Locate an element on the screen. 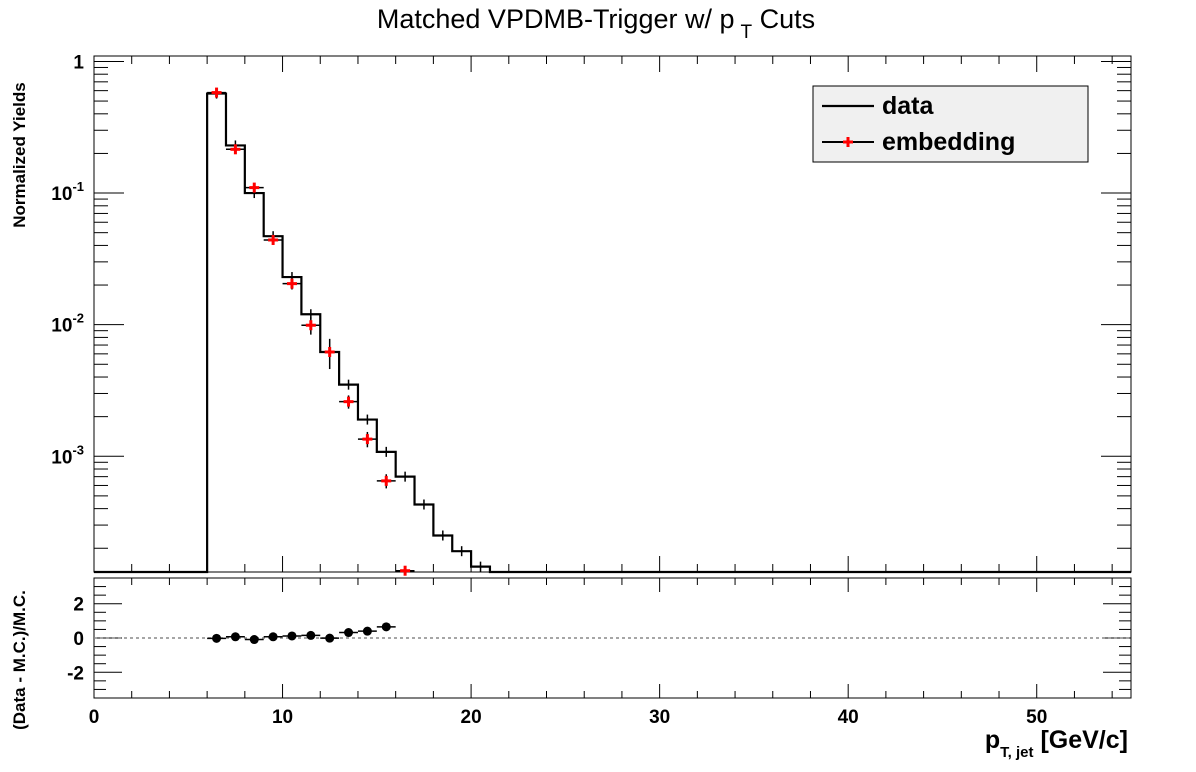 The image size is (1196, 772). x-tick-label: 40 is located at coordinates (848, 717).